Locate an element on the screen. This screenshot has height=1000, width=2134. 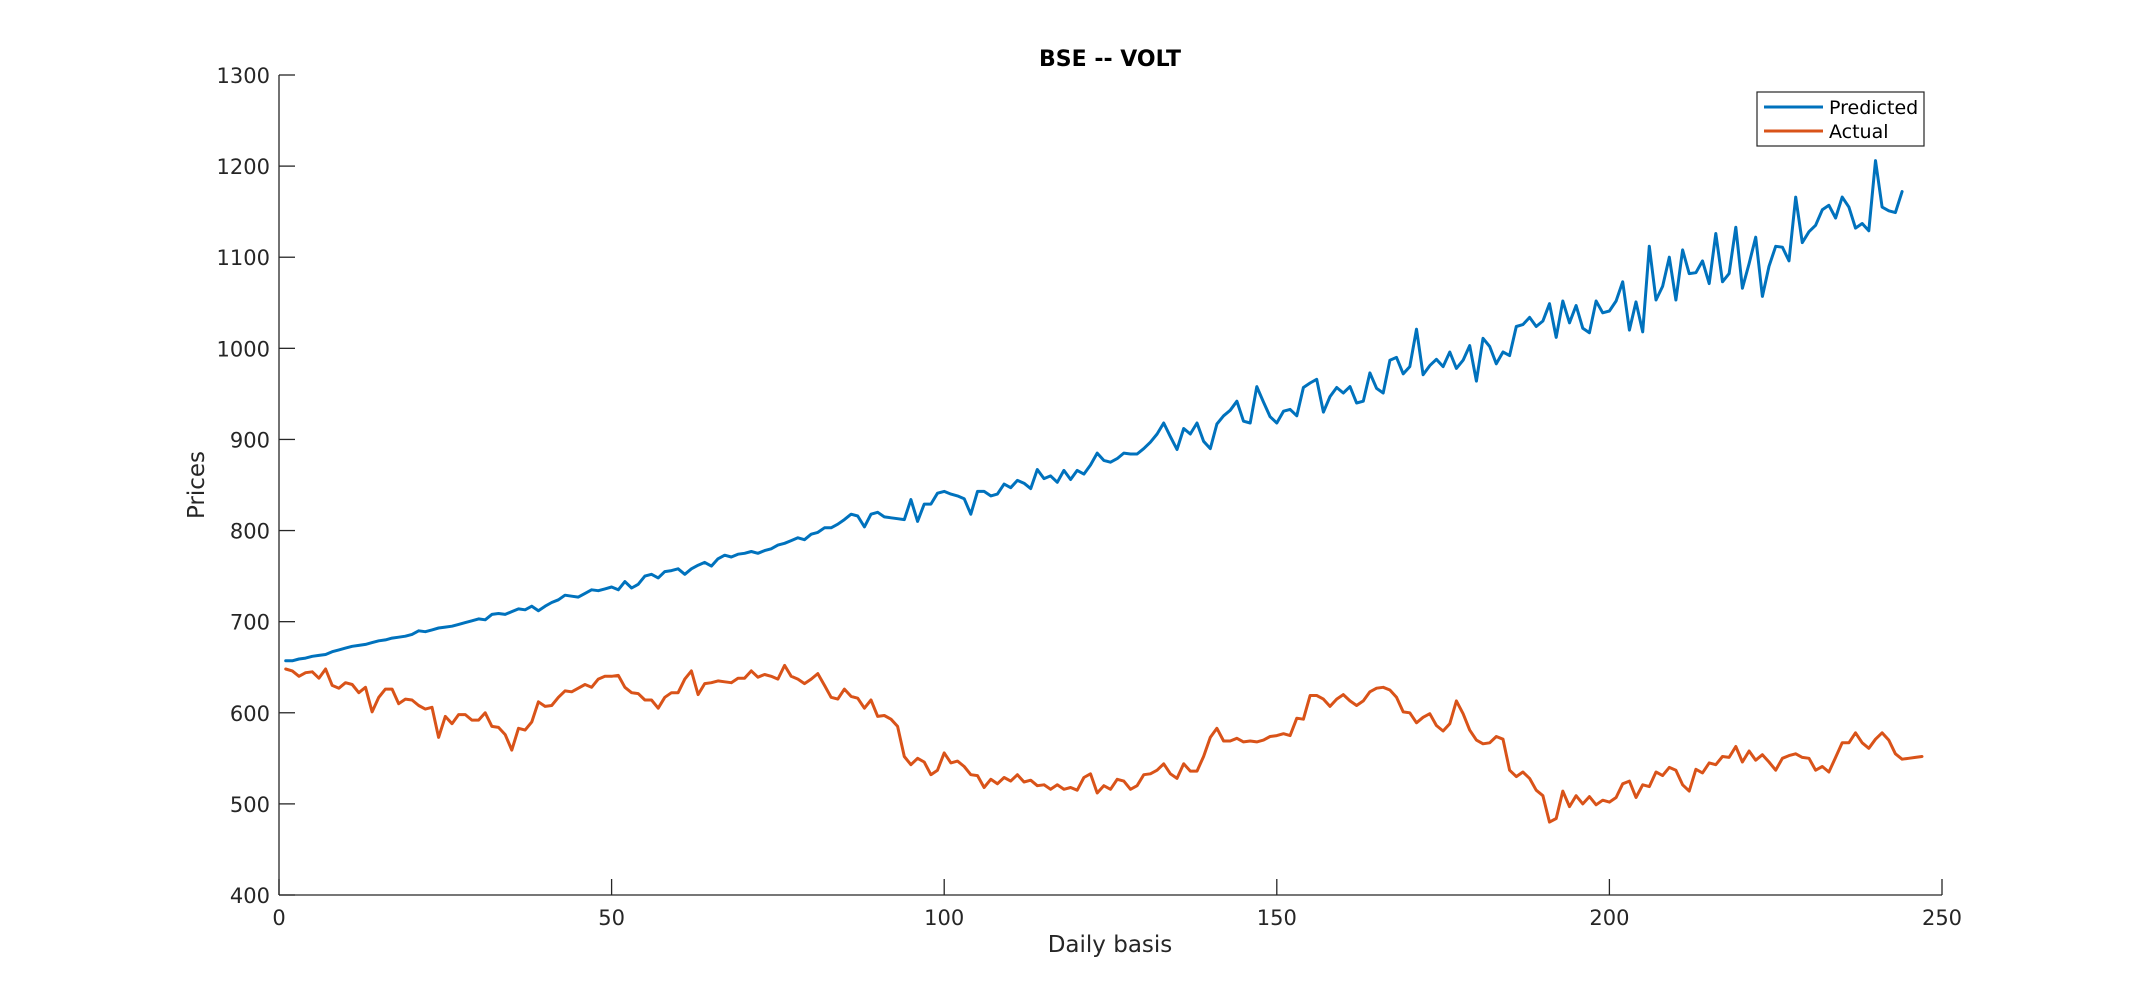
y-axis-label: Prices is located at coordinates (197, 485).